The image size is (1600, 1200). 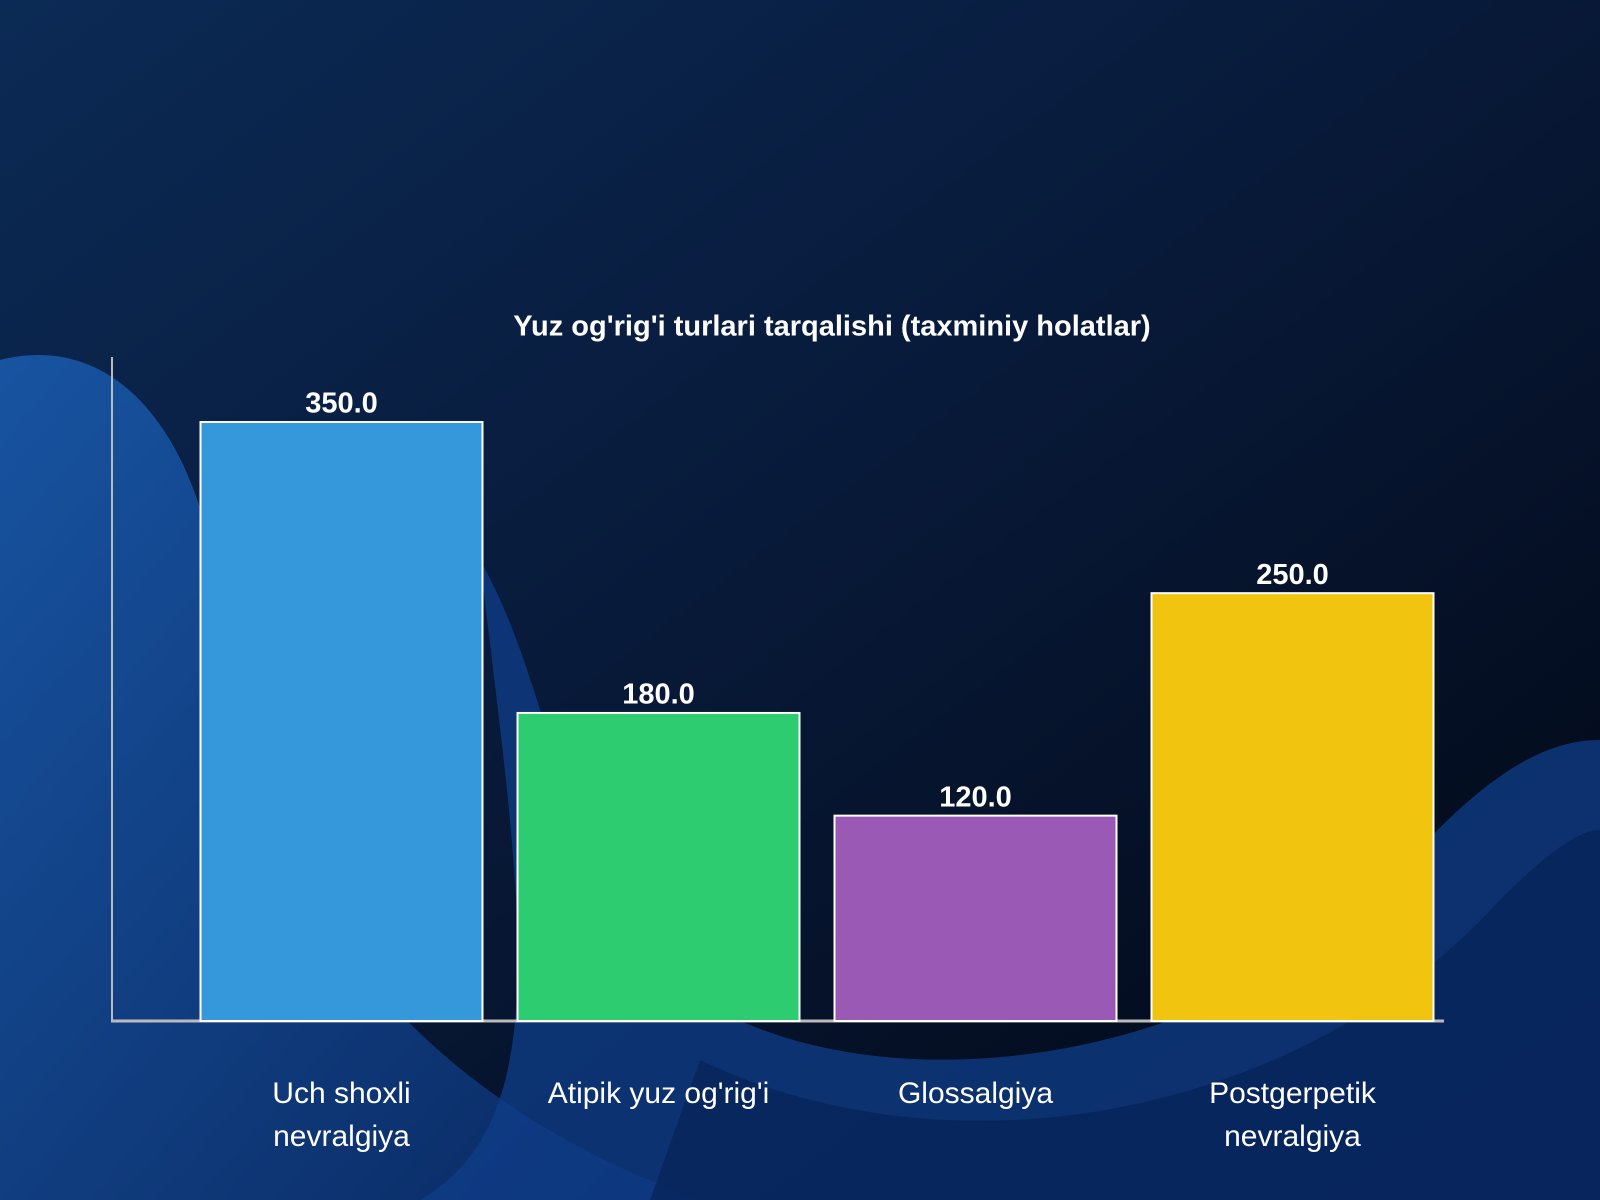 I want to click on value-label: 120.0, so click(x=975, y=797).